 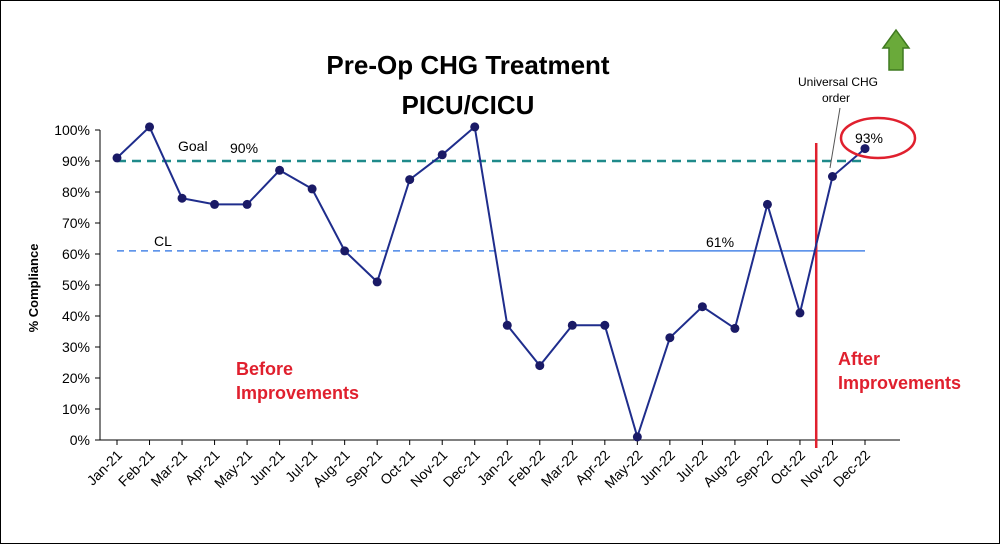 What do you see at coordinates (267, 468) in the screenshot?
I see `x-tick-label: Jun-21` at bounding box center [267, 468].